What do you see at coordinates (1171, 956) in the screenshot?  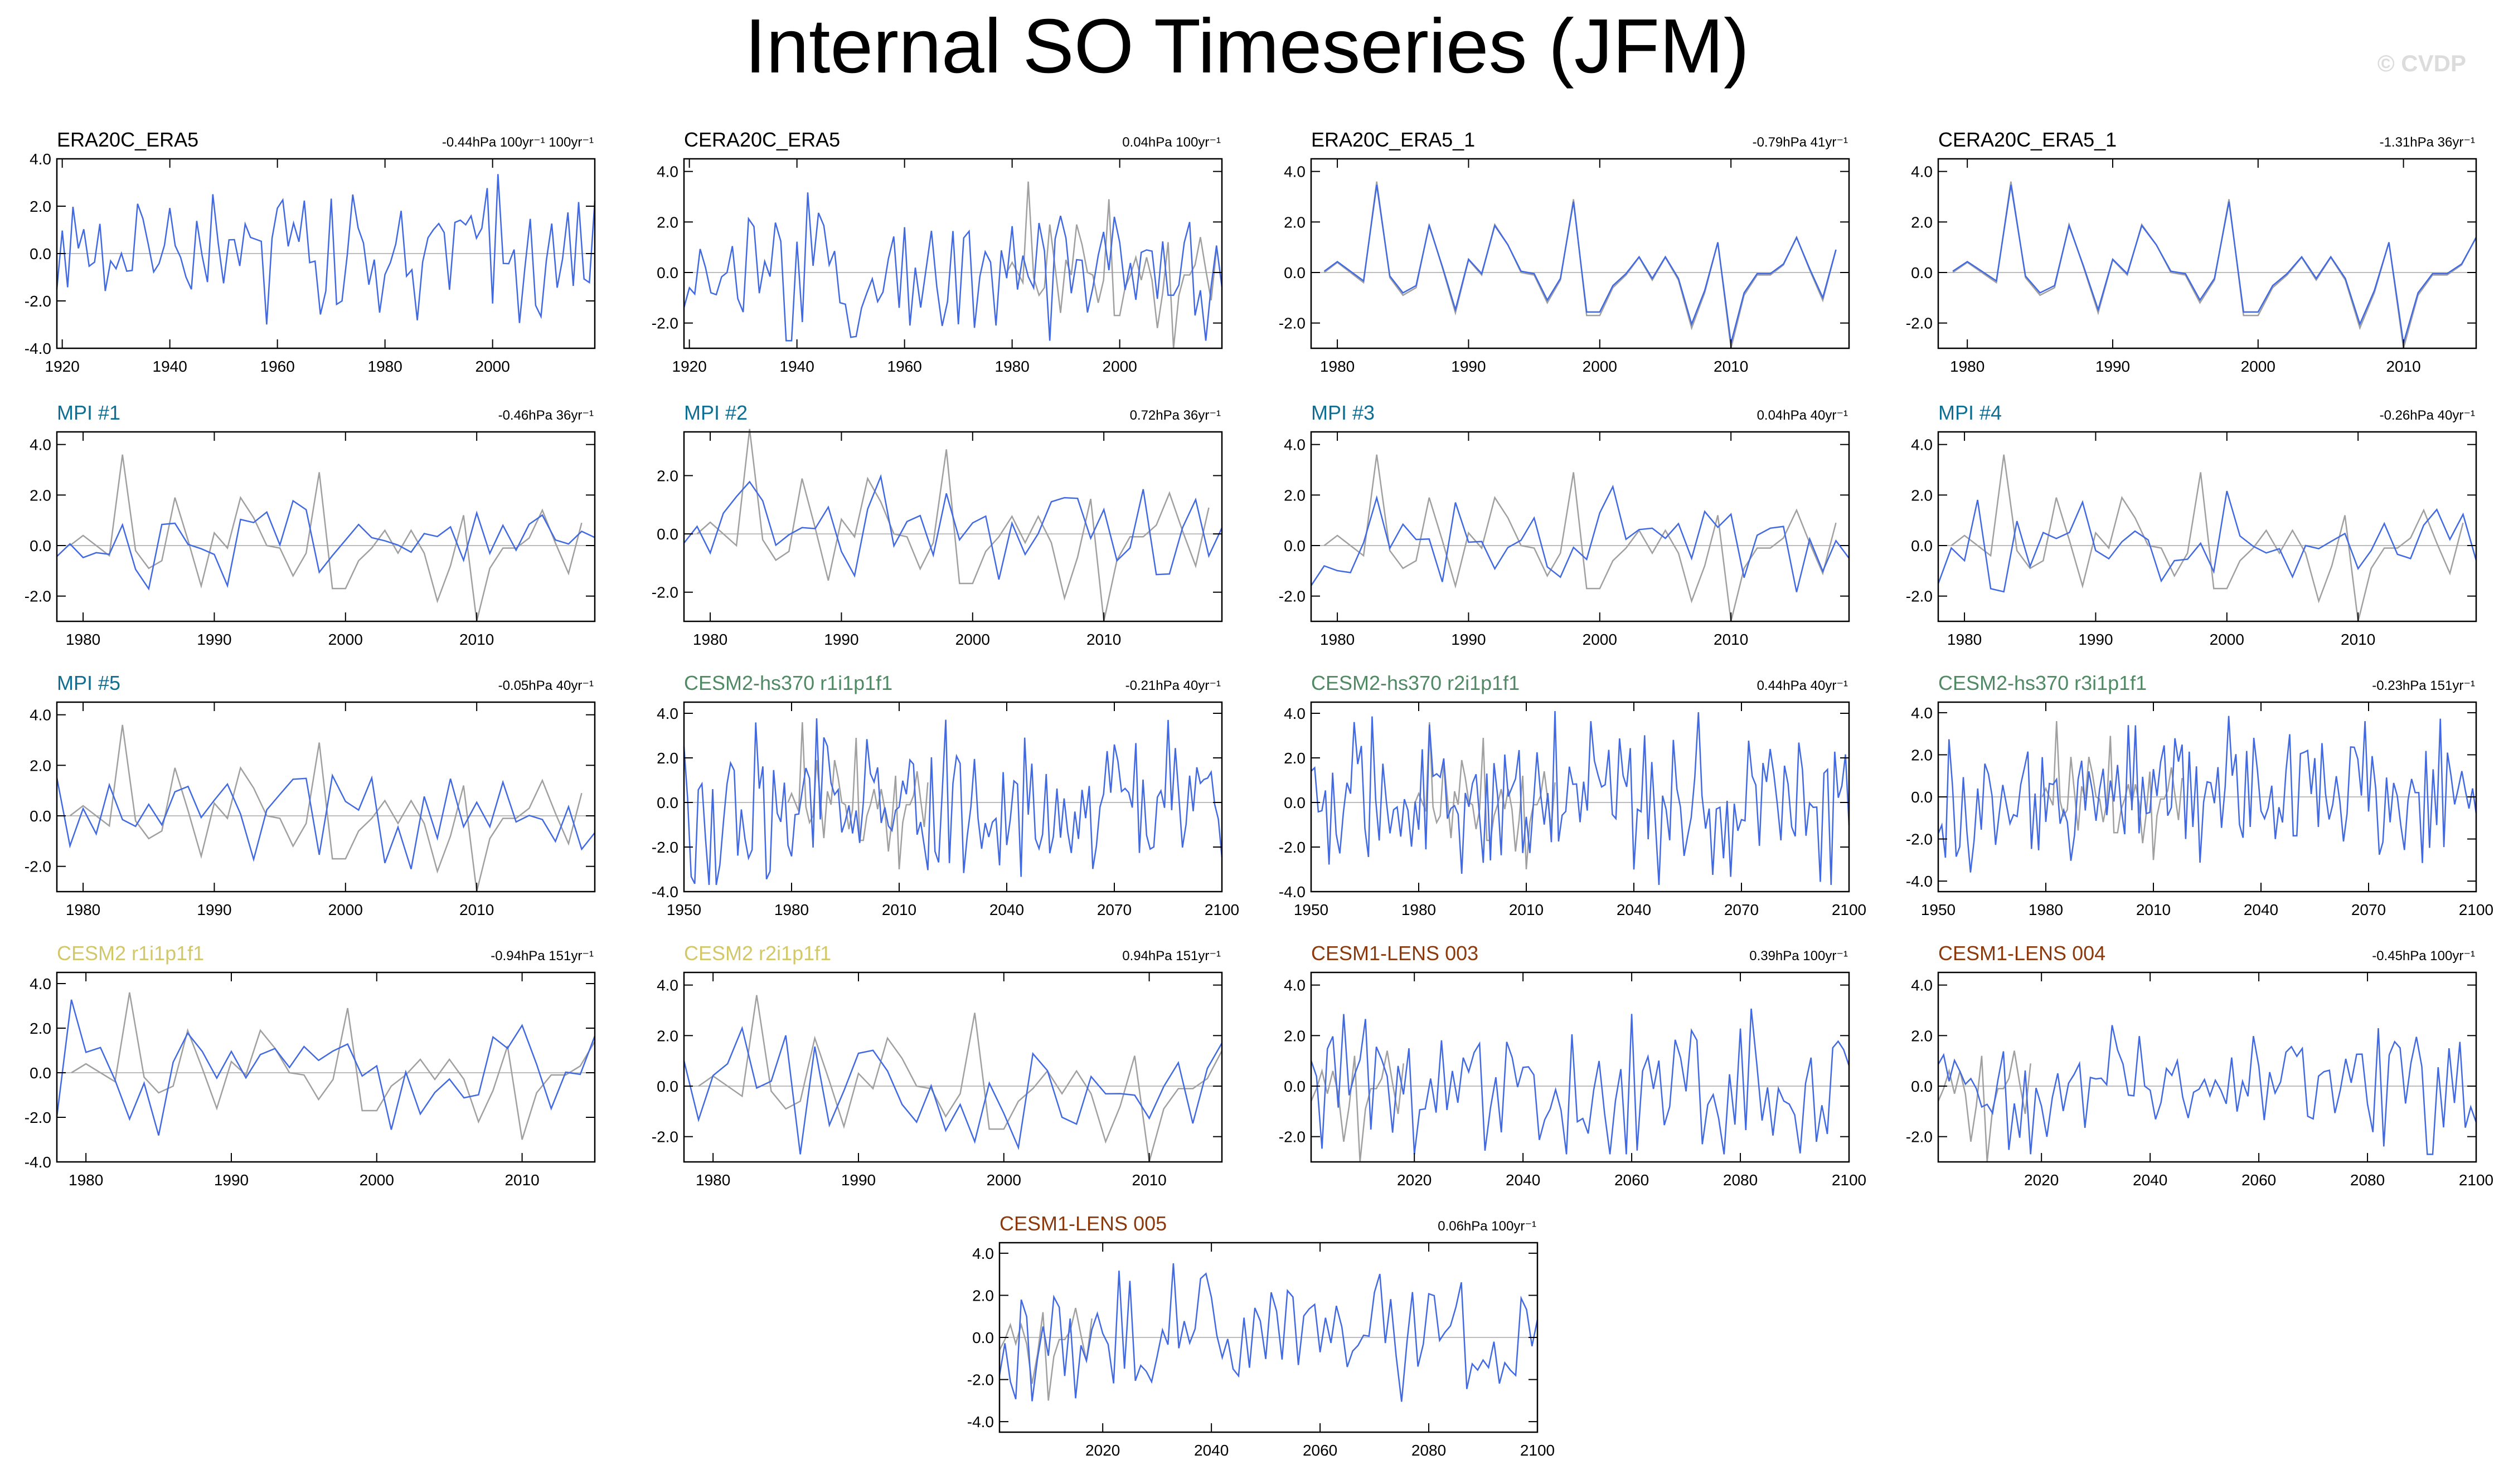 I see `trend-label: 0.94hPa 151yr⁻¹` at bounding box center [1171, 956].